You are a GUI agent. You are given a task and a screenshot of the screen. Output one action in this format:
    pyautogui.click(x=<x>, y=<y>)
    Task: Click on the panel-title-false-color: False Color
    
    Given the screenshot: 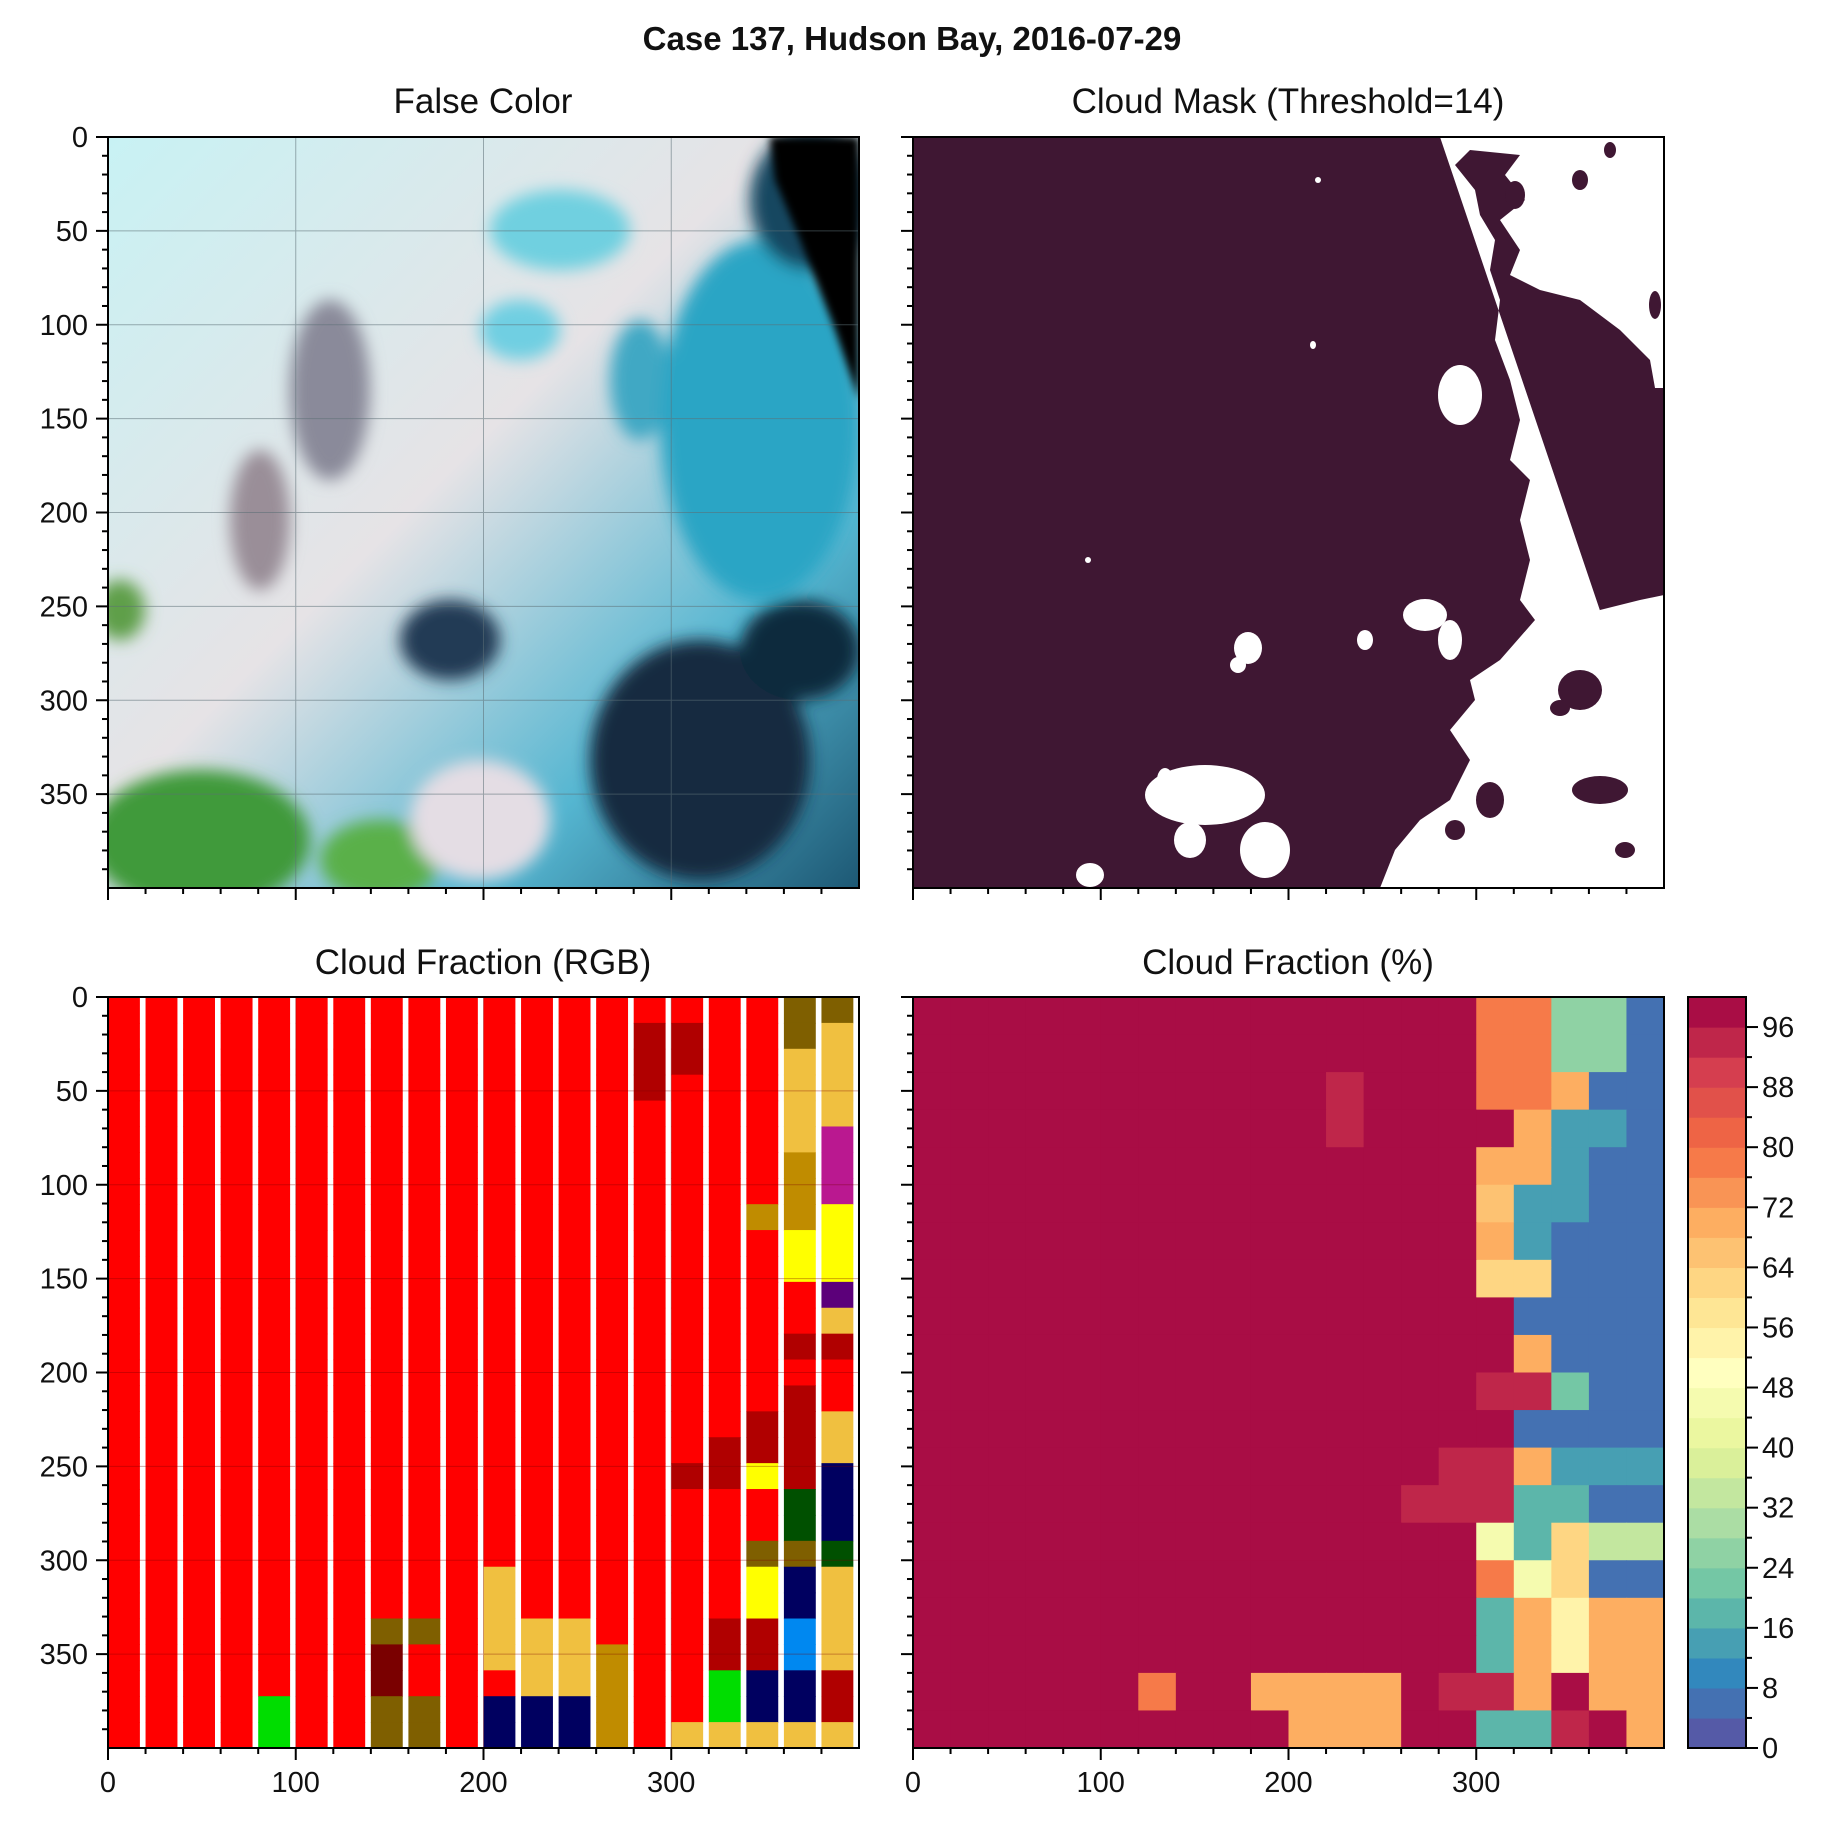 What is the action you would take?
    pyautogui.click(x=483, y=101)
    